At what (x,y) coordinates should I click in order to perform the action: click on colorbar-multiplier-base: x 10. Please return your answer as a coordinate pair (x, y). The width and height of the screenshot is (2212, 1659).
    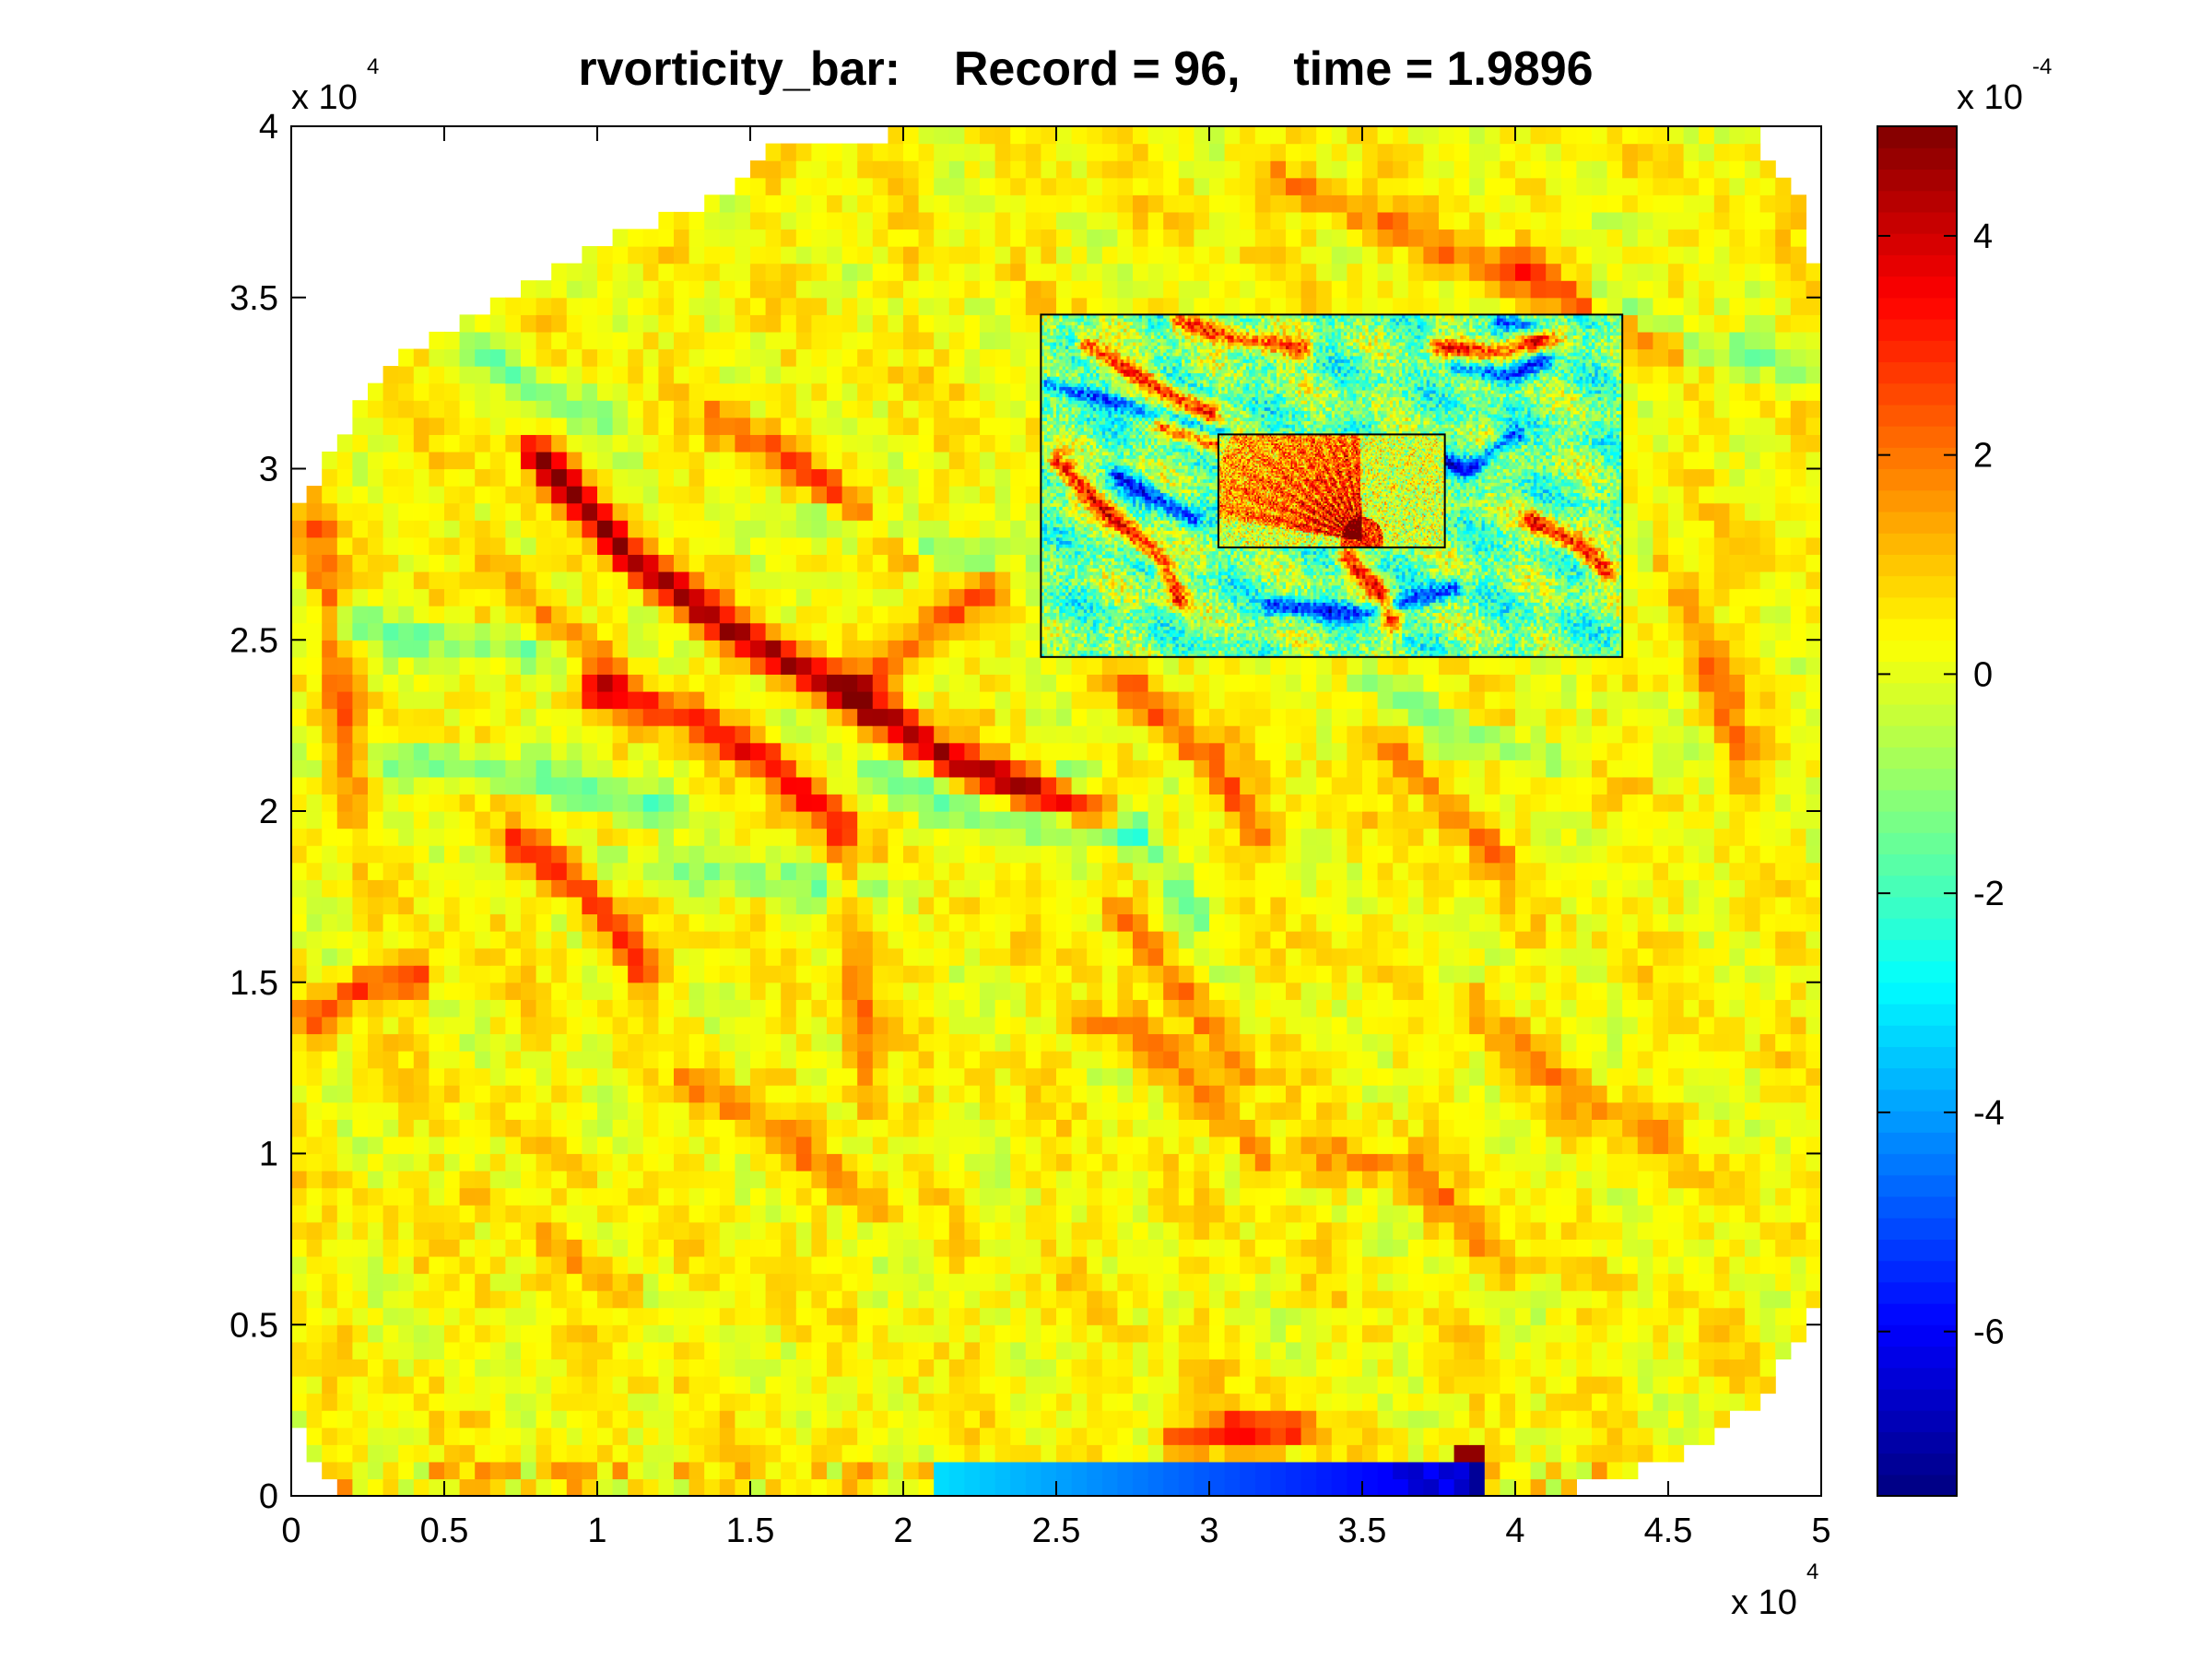
    Looking at the image, I should click on (1990, 97).